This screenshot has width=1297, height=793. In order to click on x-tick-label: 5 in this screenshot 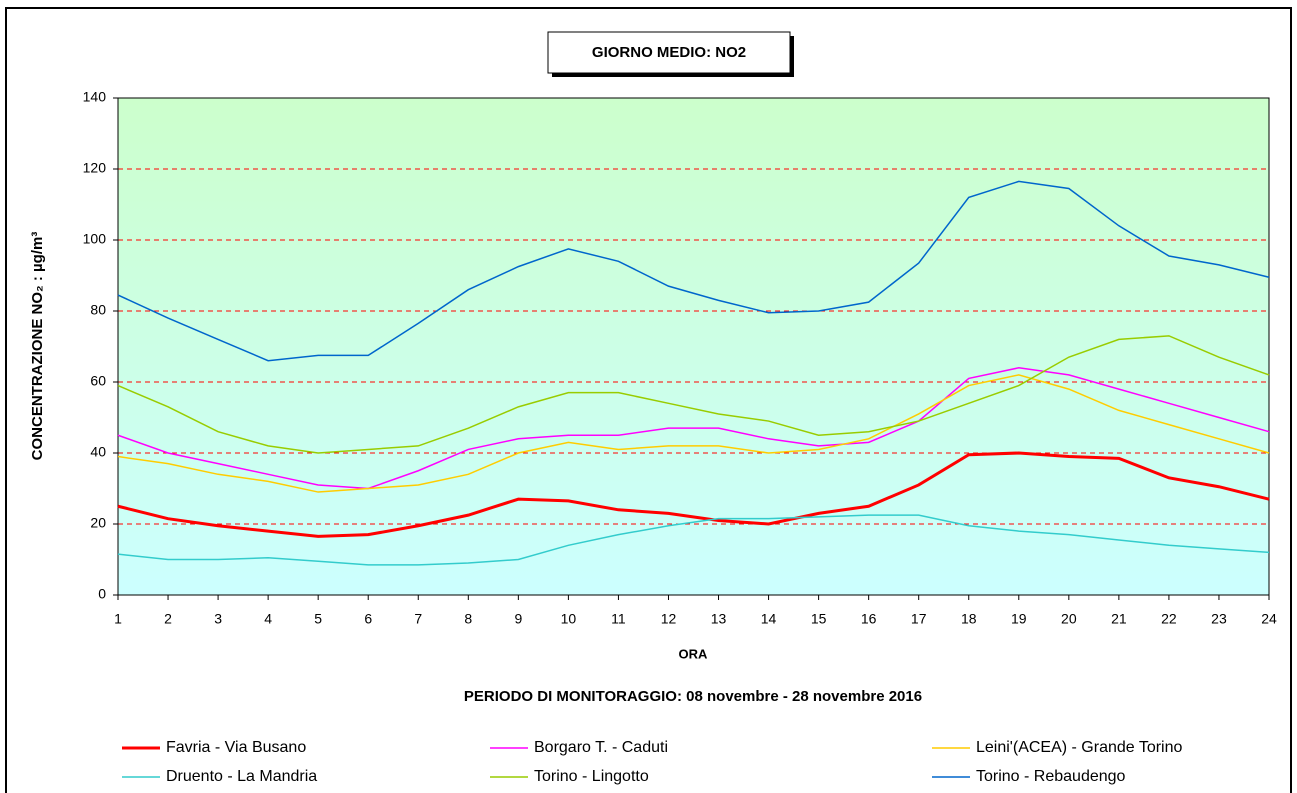, I will do `click(318, 619)`.